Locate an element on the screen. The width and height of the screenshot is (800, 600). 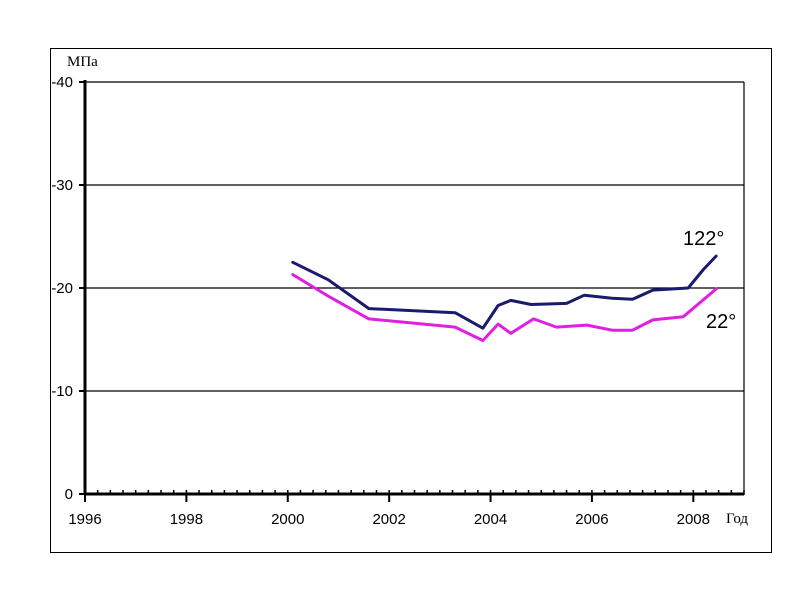
x-tick-label: 2002 is located at coordinates (388, 519).